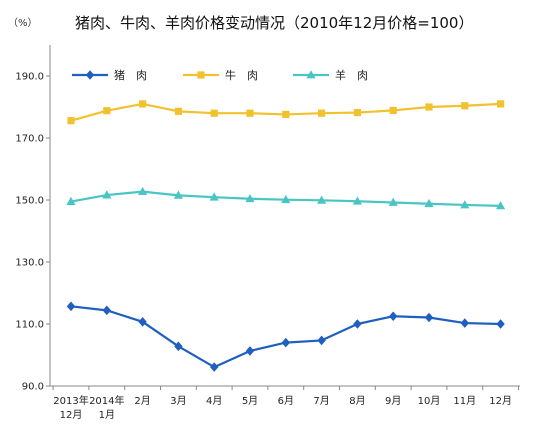  I want to click on series-line, so click(285, 337).